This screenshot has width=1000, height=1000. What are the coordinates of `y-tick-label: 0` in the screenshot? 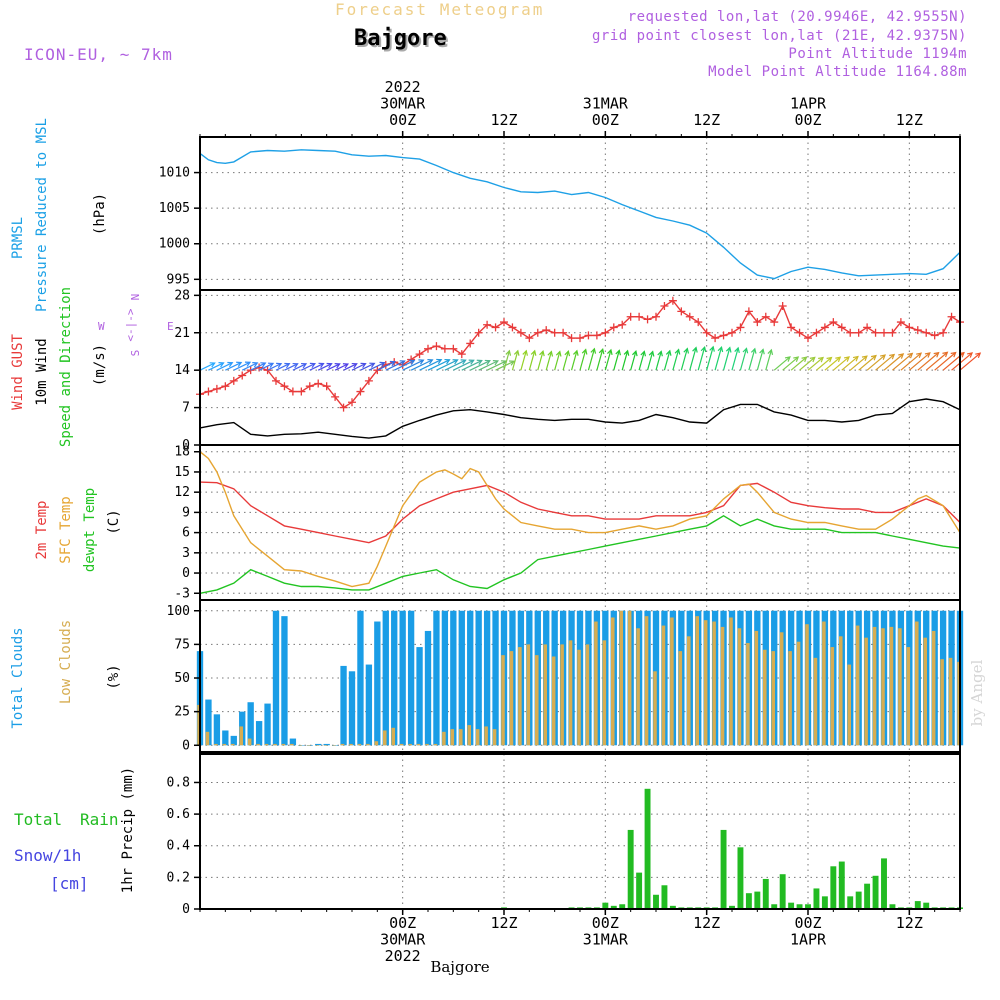 It's located at (186, 445).